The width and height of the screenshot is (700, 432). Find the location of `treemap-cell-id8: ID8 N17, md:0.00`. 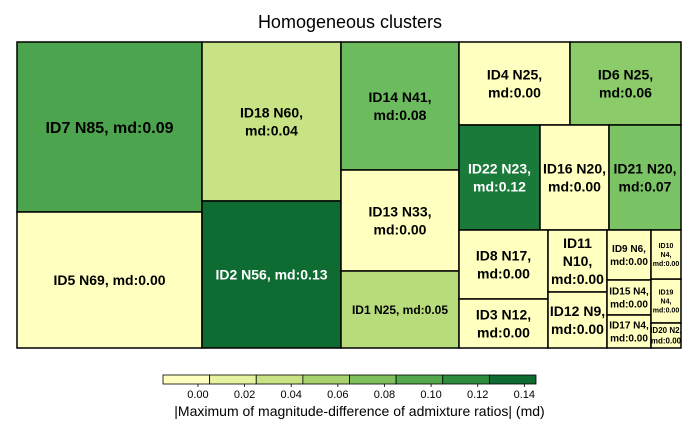

treemap-cell-id8: ID8 N17, md:0.00 is located at coordinates (503, 264).